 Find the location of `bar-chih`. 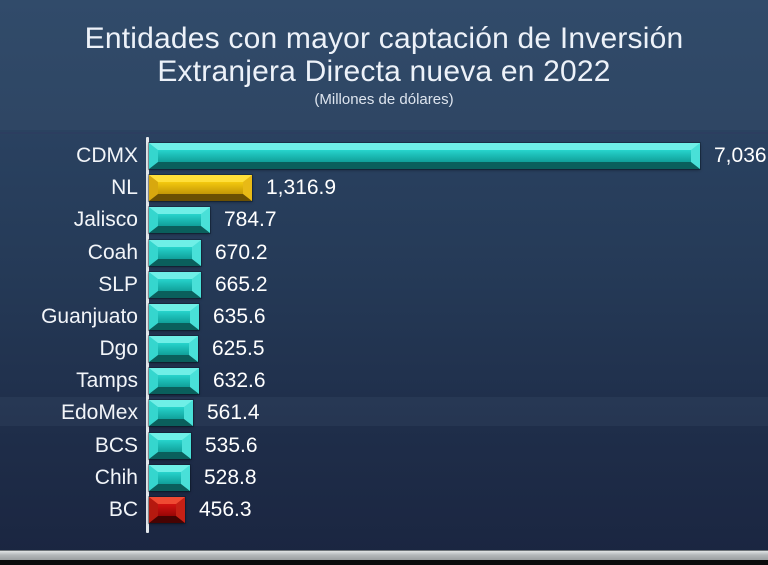

bar-chih is located at coordinates (169, 478).